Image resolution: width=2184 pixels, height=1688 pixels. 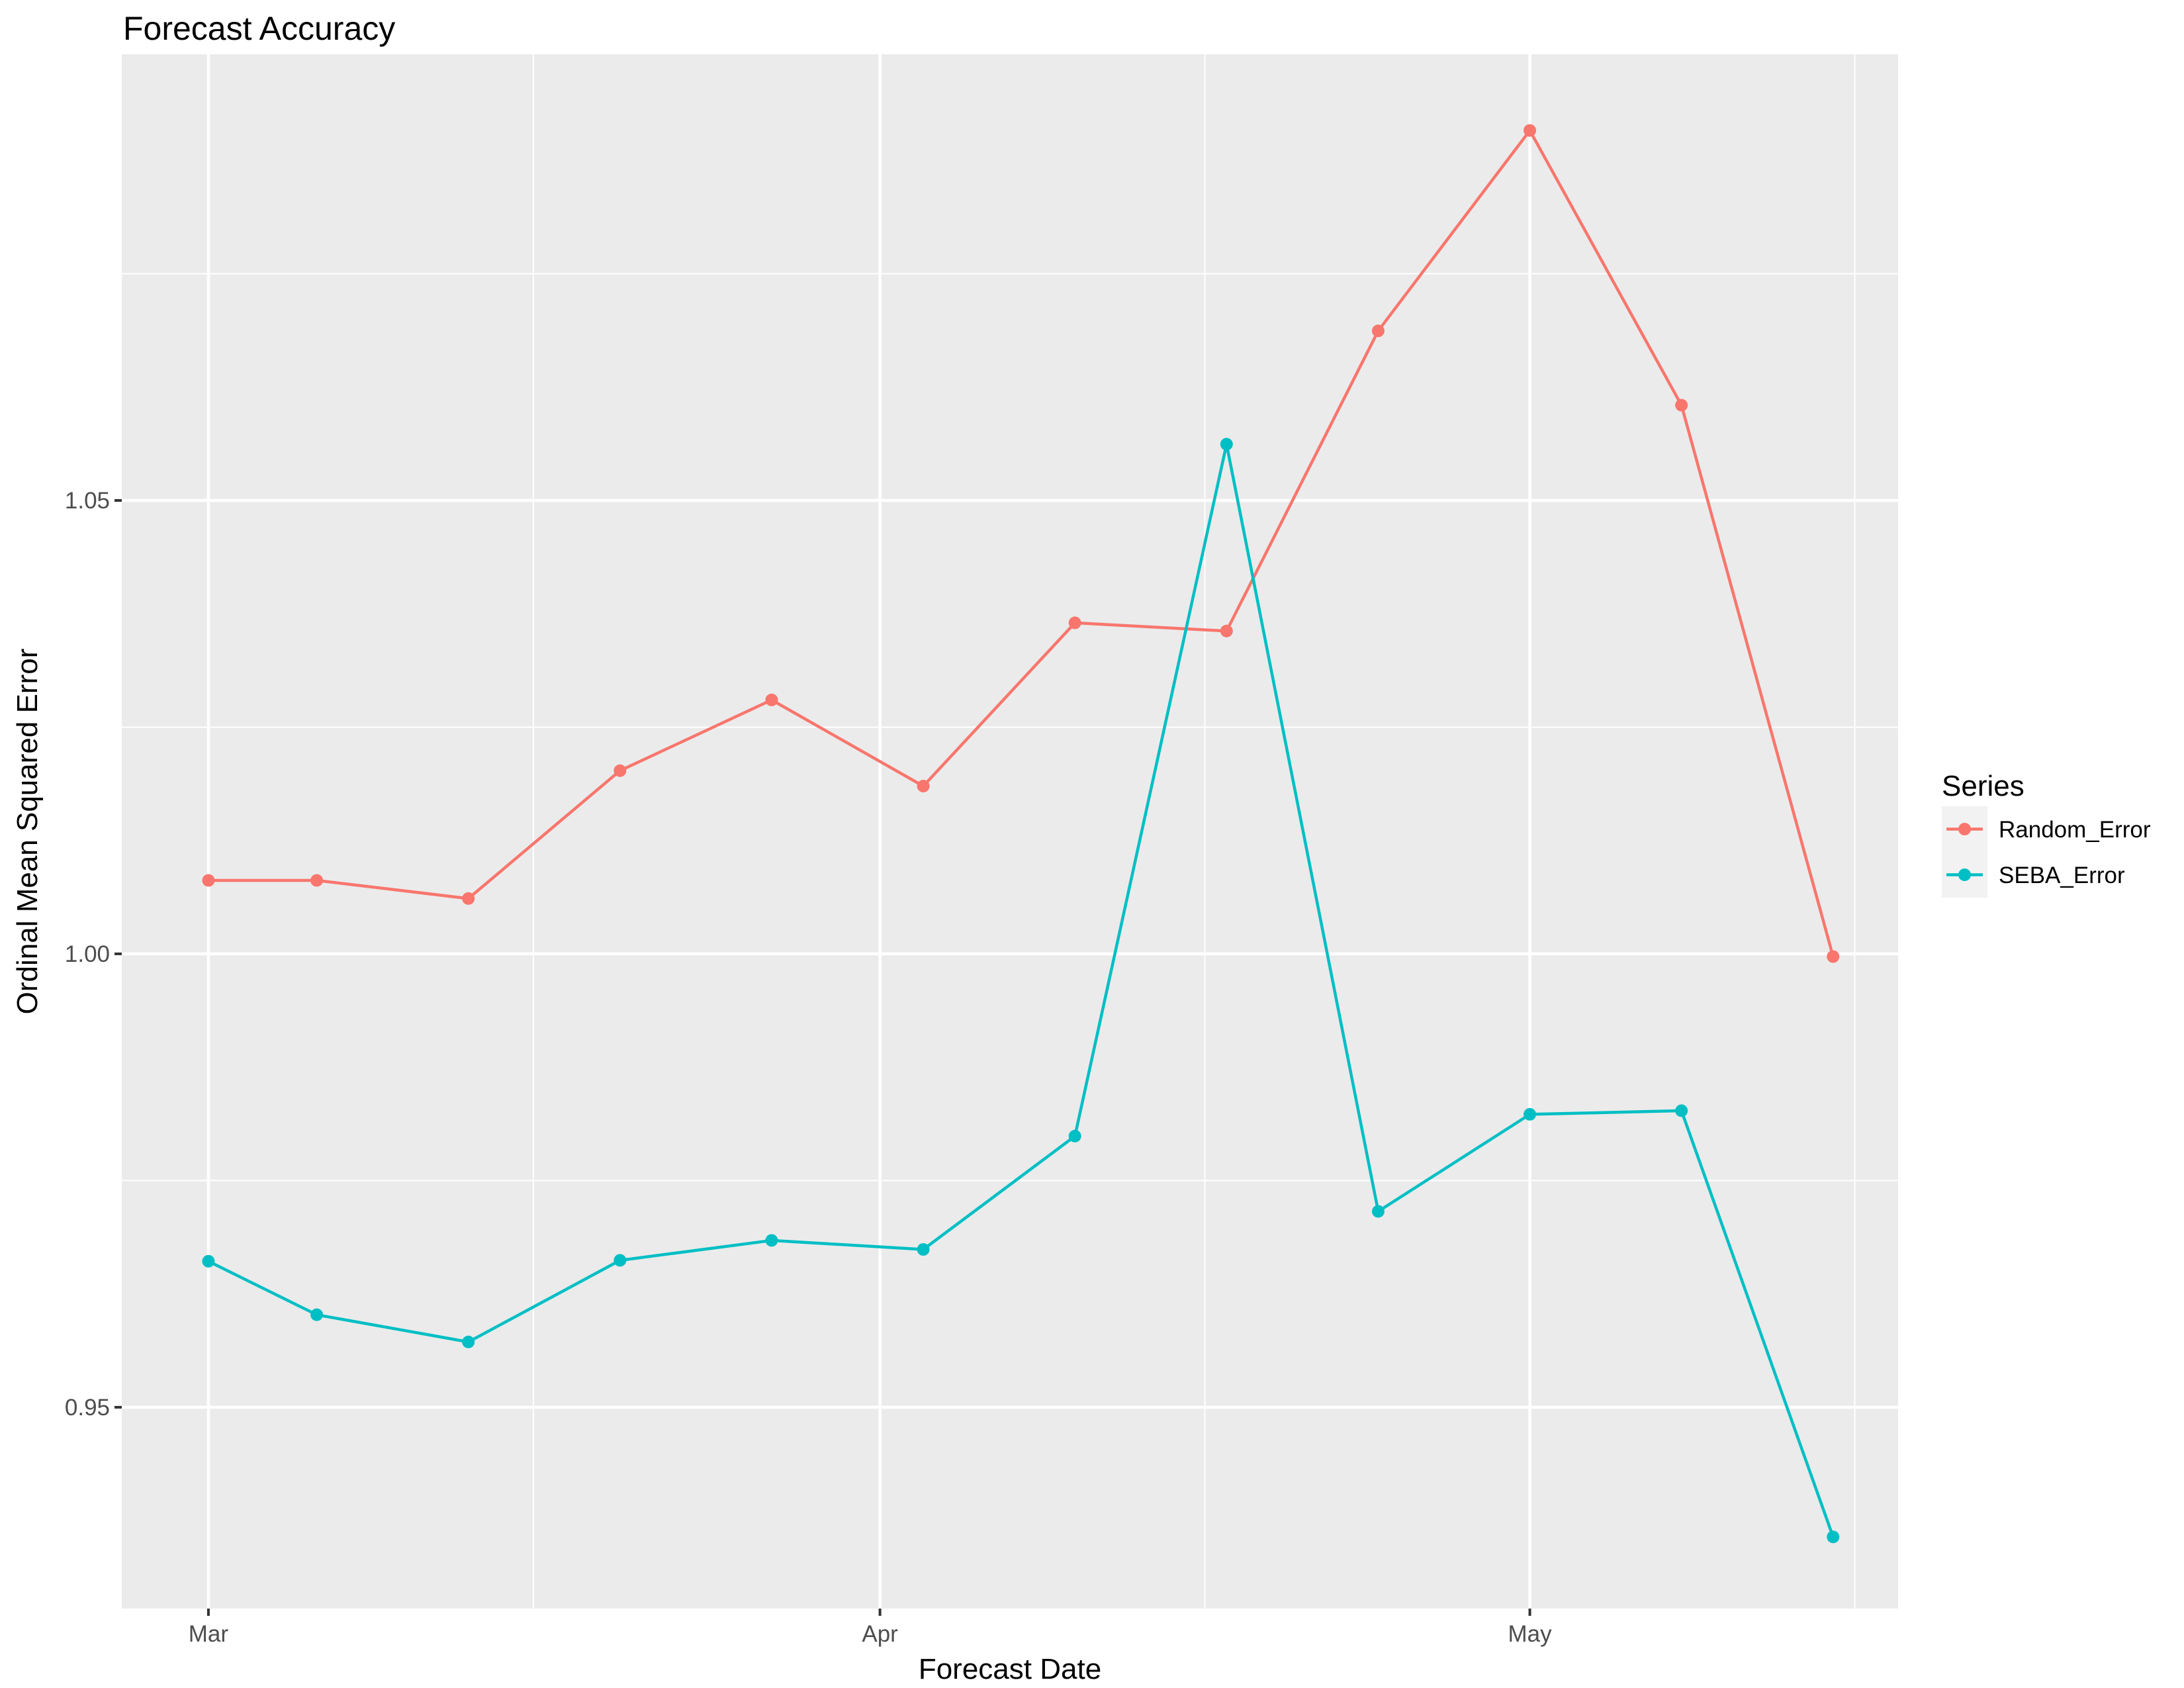 I want to click on chart-title: Forecast Accuracy, so click(x=259, y=28).